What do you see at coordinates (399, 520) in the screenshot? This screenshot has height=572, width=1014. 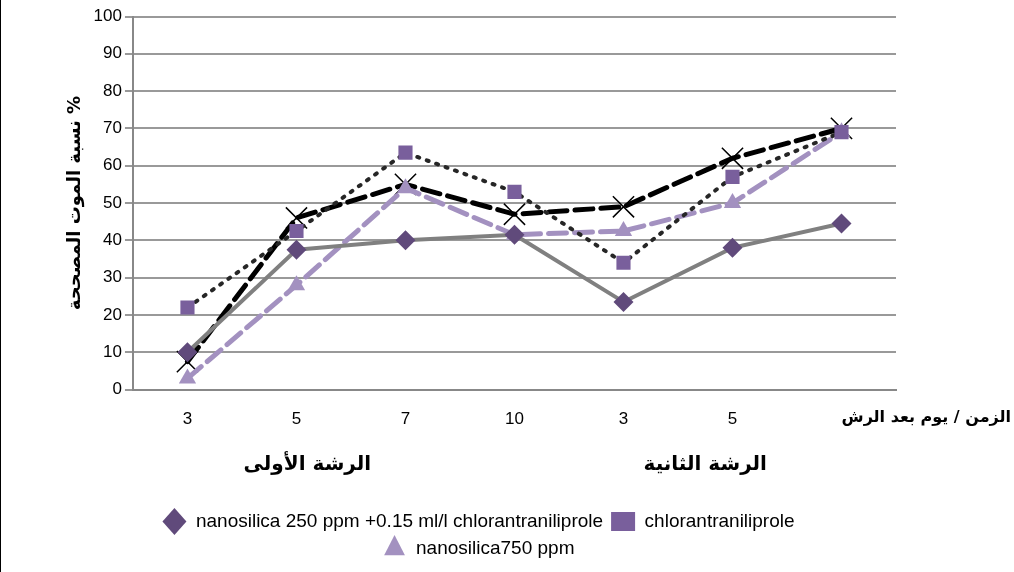 I see `legend-label: nanosilica 250 ppm +0.15 ml/l chlorantraniliprole` at bounding box center [399, 520].